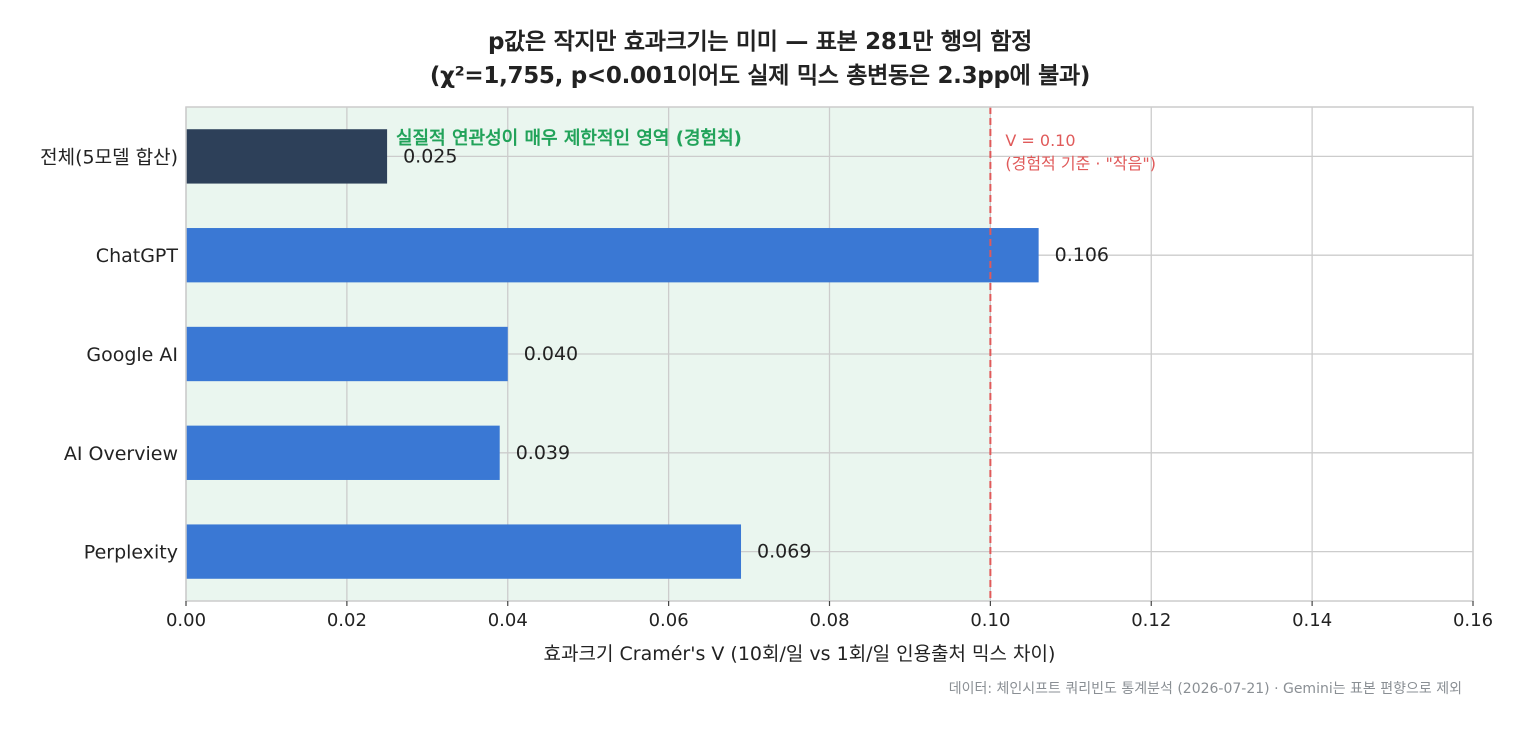 The height and width of the screenshot is (736, 1520). I want to click on x-tick-label: 0.16, so click(1473, 620).